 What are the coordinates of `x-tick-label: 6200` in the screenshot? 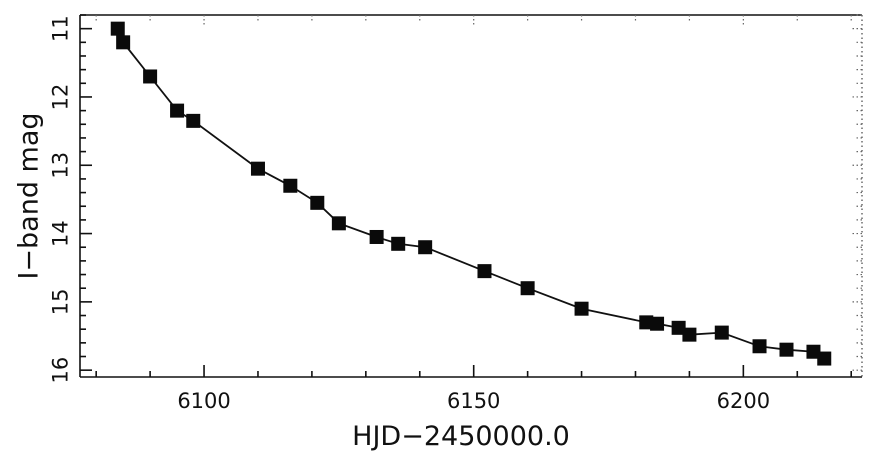 It's located at (743, 401).